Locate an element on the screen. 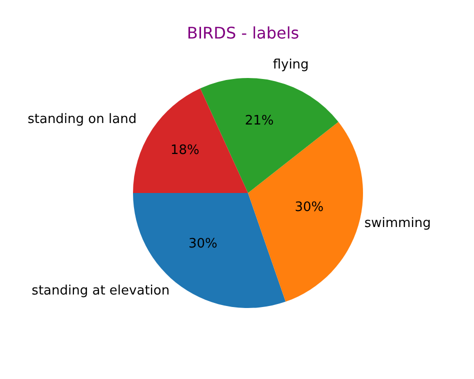 The image size is (474, 379). slice-label: swimming is located at coordinates (397, 224).